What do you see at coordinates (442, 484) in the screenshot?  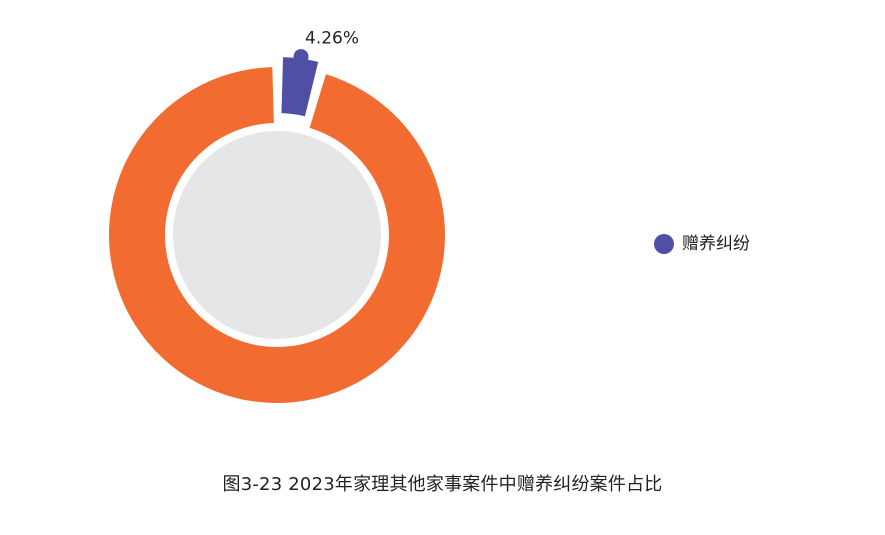 I see `chart-caption: 图3-23 2023年家理其他家事案件中赠养纠纷案件占比` at bounding box center [442, 484].